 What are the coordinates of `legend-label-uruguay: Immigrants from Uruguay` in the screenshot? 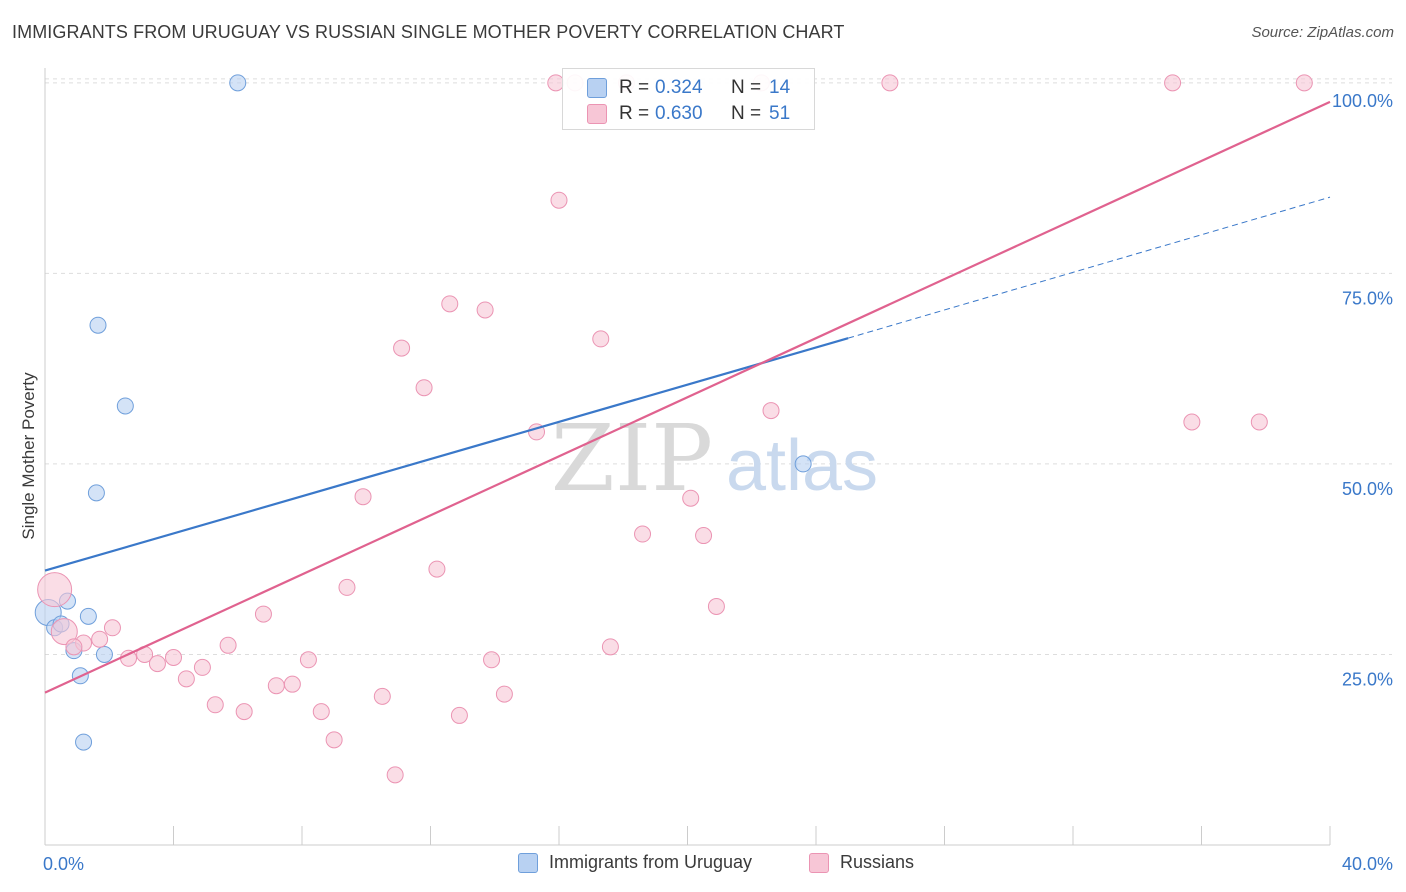 It's located at (651, 862).